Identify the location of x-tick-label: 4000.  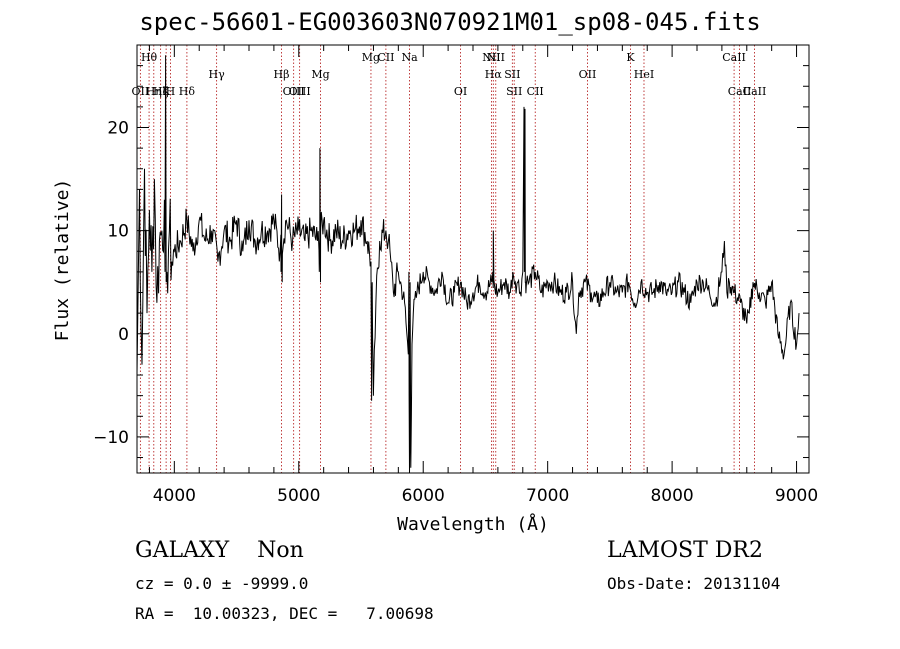
(174, 496).